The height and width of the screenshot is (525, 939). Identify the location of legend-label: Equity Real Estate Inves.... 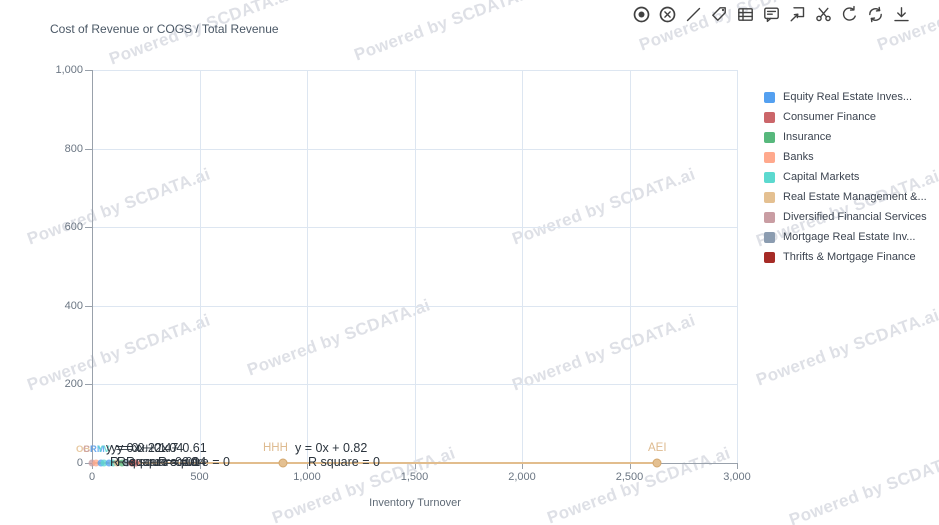
(848, 97).